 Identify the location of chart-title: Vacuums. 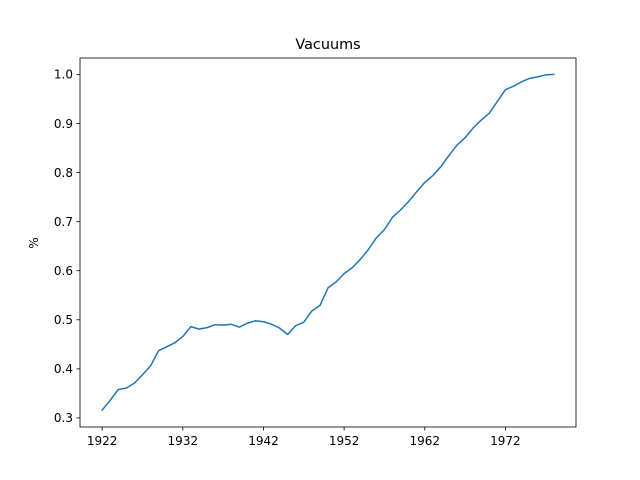
(327, 45).